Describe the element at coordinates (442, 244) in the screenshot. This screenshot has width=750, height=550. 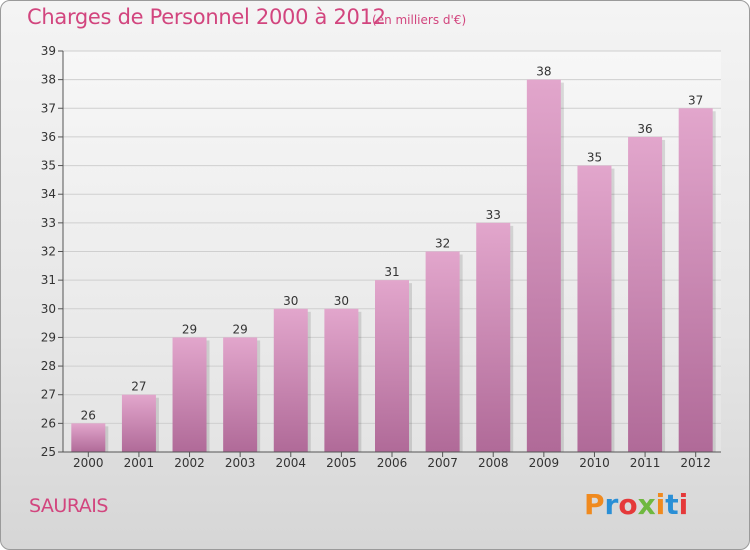
I see `data-label-2007: 32` at that location.